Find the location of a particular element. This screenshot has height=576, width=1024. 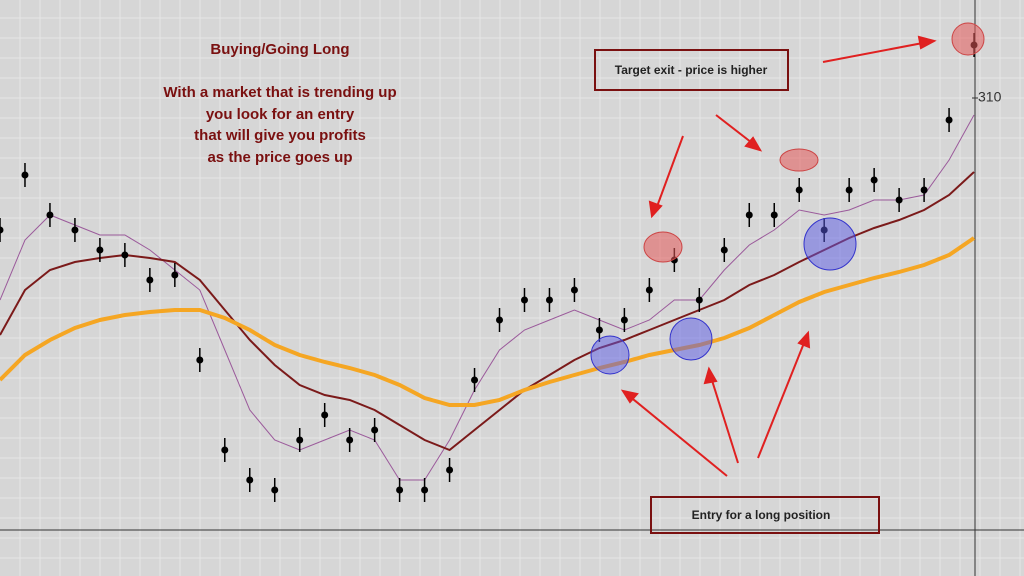

subtitle: that will give you profits is located at coordinates (280, 135).